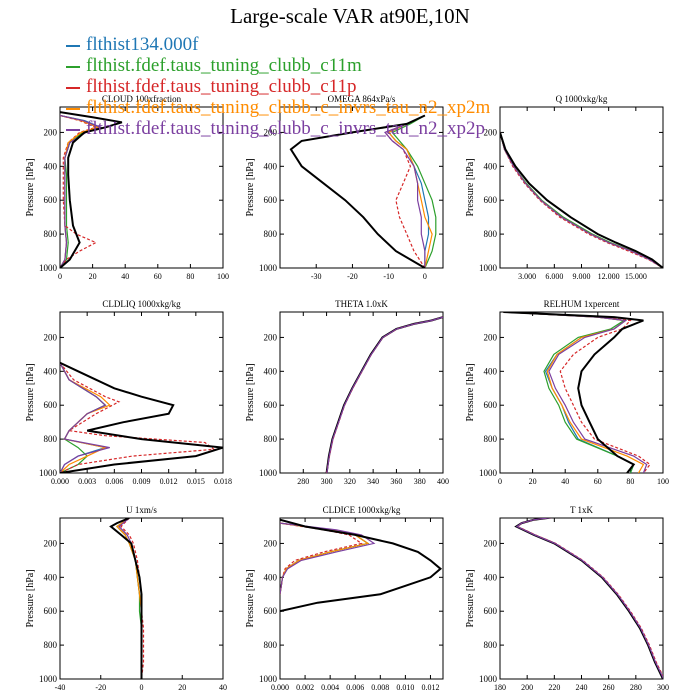 This screenshot has height=700, width=700. I want to click on x-tick-label: -20, so click(352, 276).